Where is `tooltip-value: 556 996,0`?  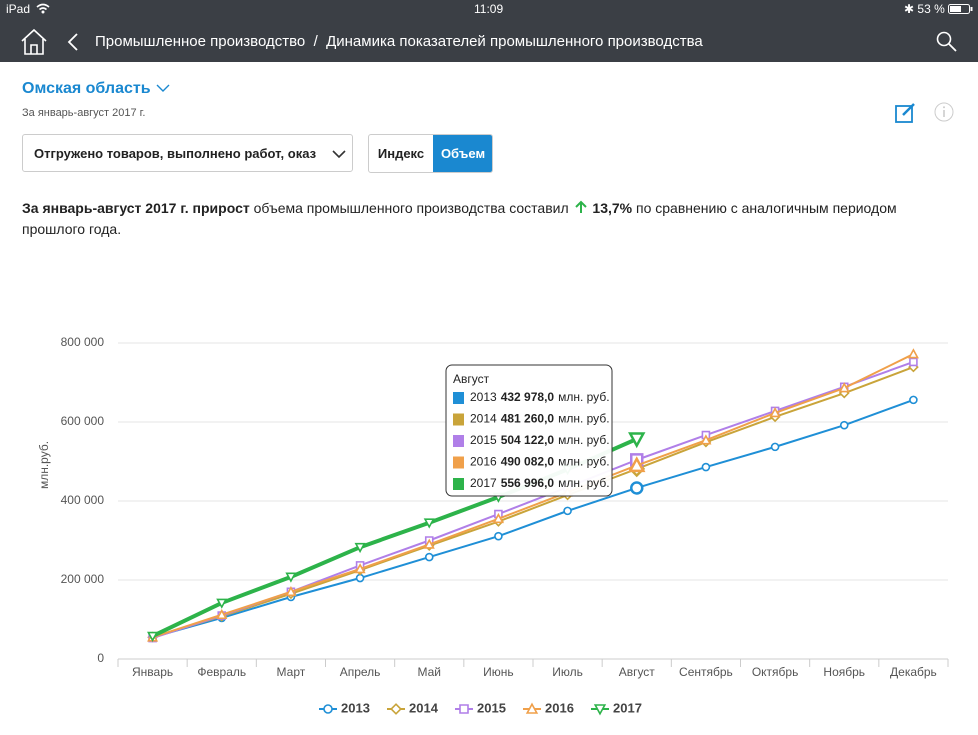 tooltip-value: 556 996,0 is located at coordinates (528, 483).